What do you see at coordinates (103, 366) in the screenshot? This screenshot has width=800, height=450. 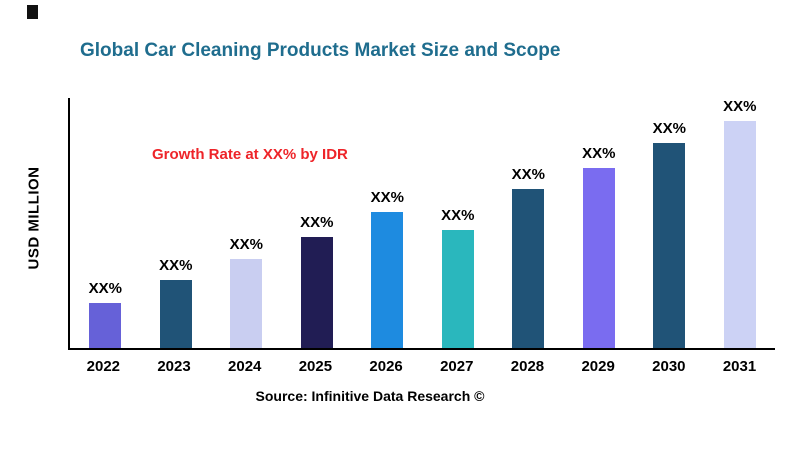 I see `x-tick-label: 2022` at bounding box center [103, 366].